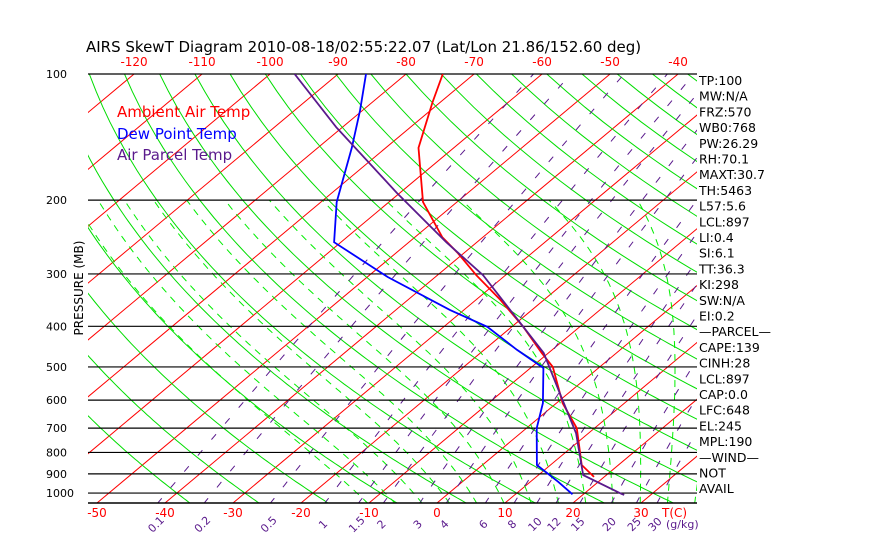 This screenshot has height=560, width=870. What do you see at coordinates (717, 253) in the screenshot?
I see `stat-item: SI:6.1` at bounding box center [717, 253].